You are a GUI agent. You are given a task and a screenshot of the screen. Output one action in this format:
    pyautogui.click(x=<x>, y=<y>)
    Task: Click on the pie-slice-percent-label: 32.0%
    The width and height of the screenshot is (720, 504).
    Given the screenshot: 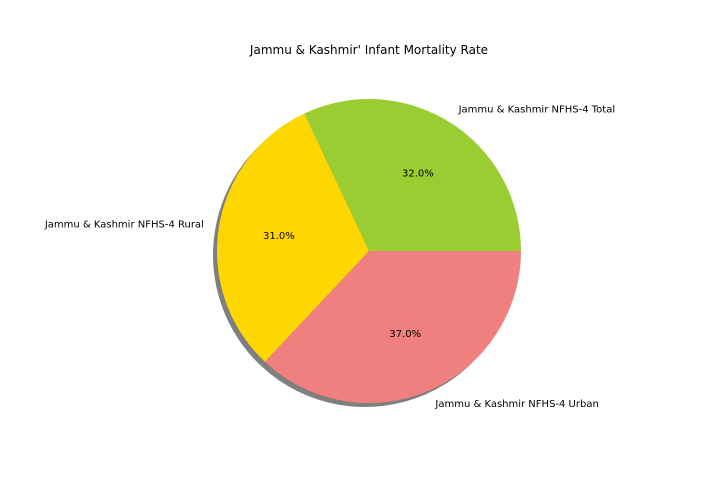 What is the action you would take?
    pyautogui.click(x=418, y=173)
    